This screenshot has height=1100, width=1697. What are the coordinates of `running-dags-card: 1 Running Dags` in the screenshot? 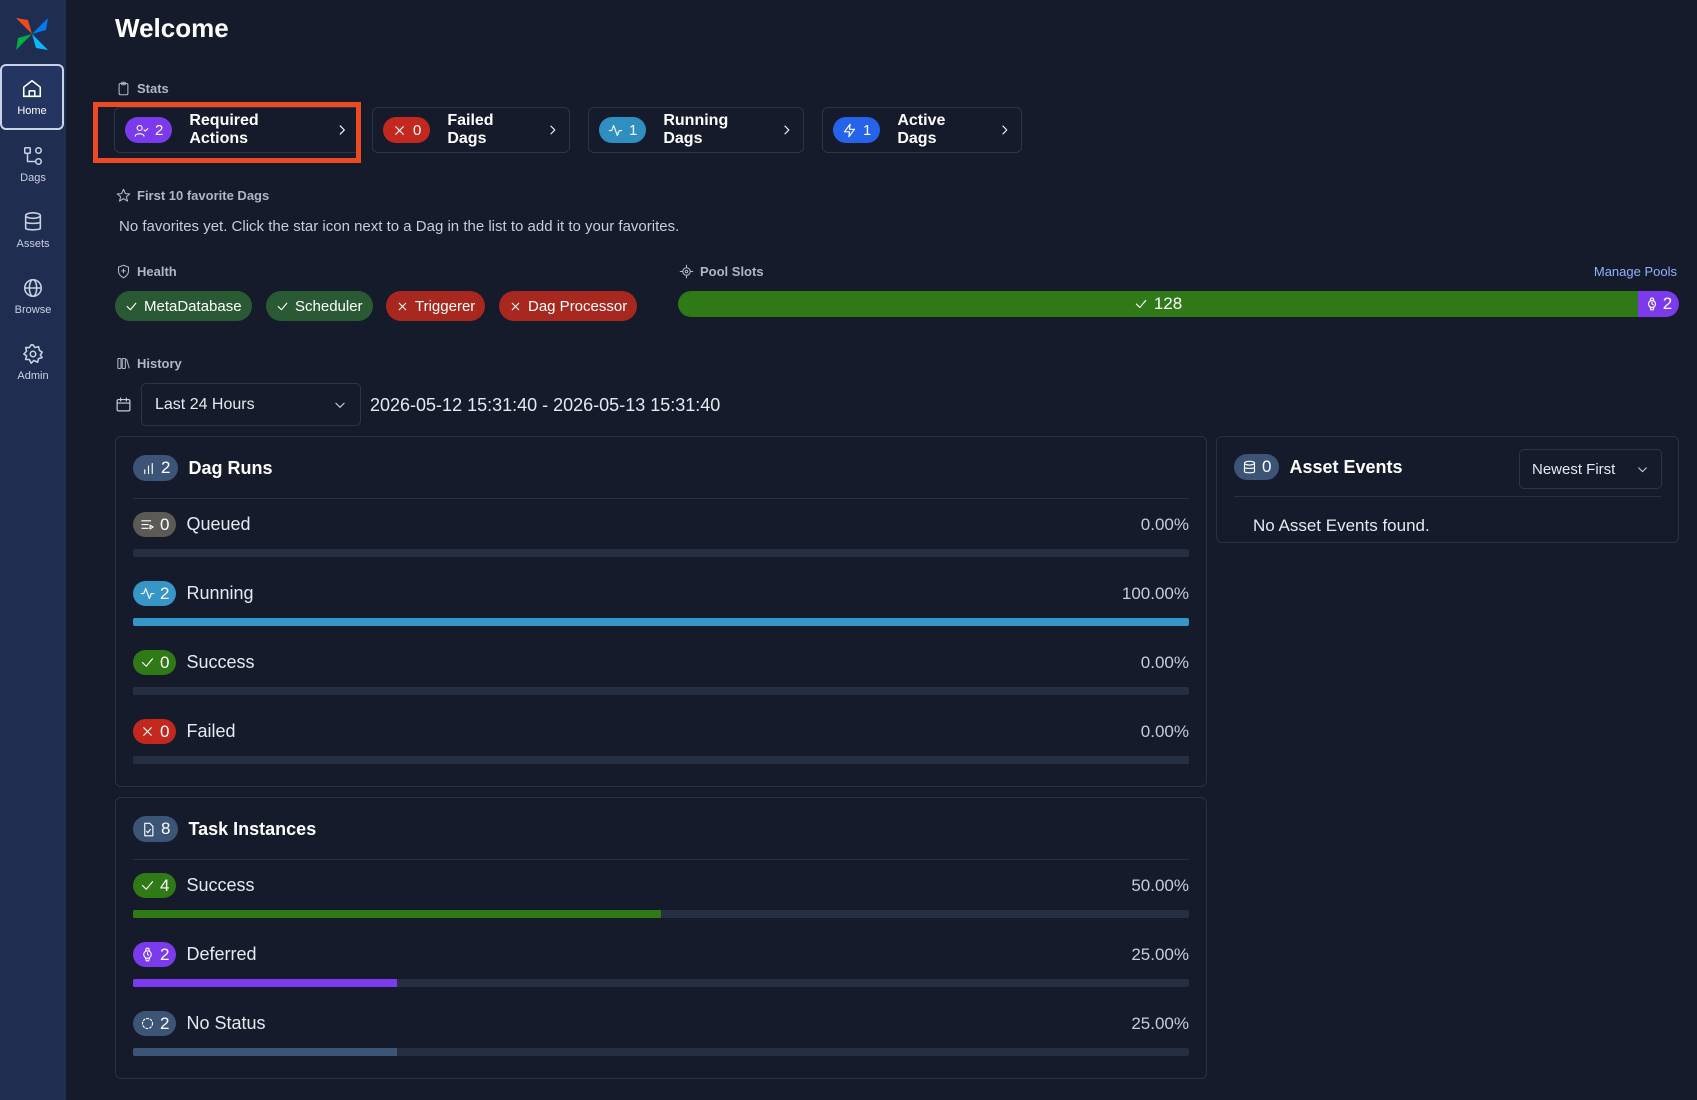 It's located at (696, 130).